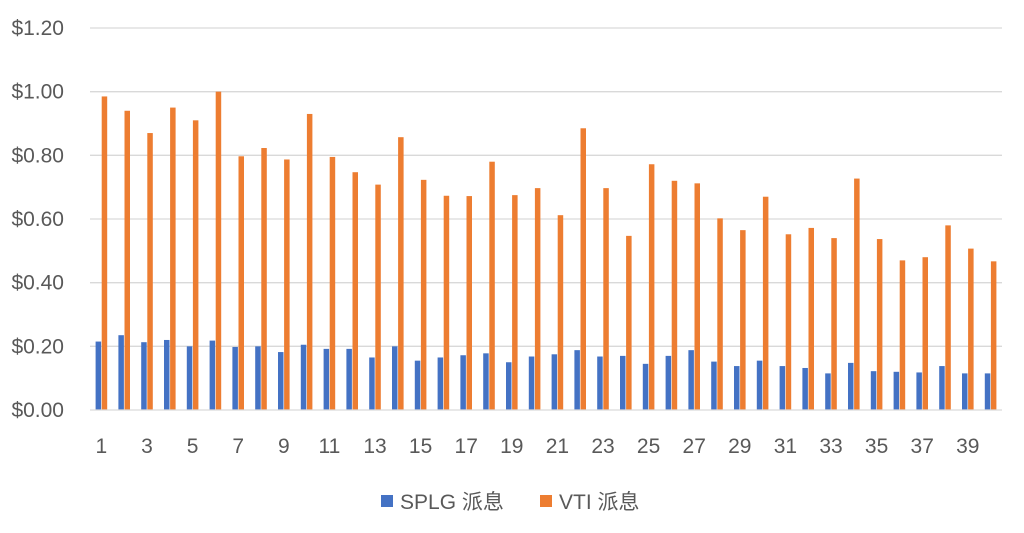  I want to click on y-tick-label: $0.00, so click(37, 410).